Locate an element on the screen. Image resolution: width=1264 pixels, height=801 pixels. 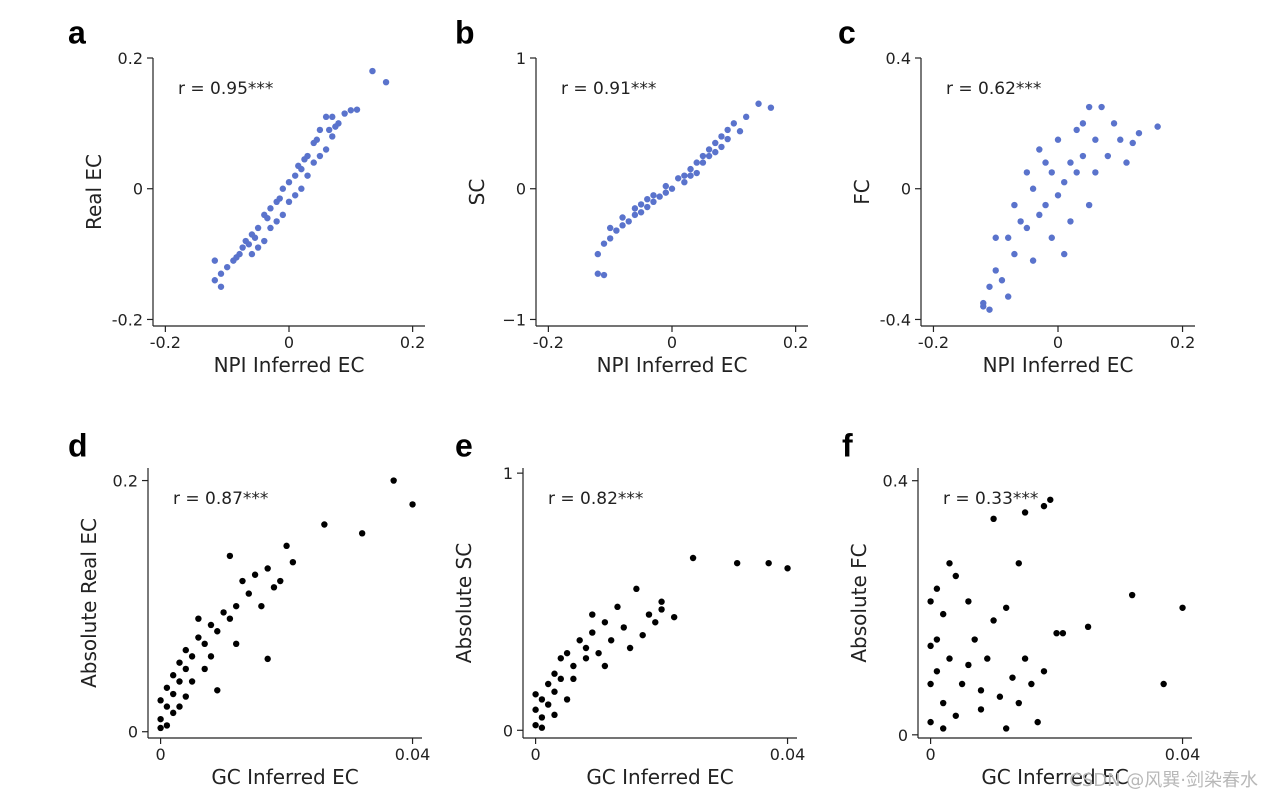
correlation-annotation: r = 0.33*** is located at coordinates (990, 499).